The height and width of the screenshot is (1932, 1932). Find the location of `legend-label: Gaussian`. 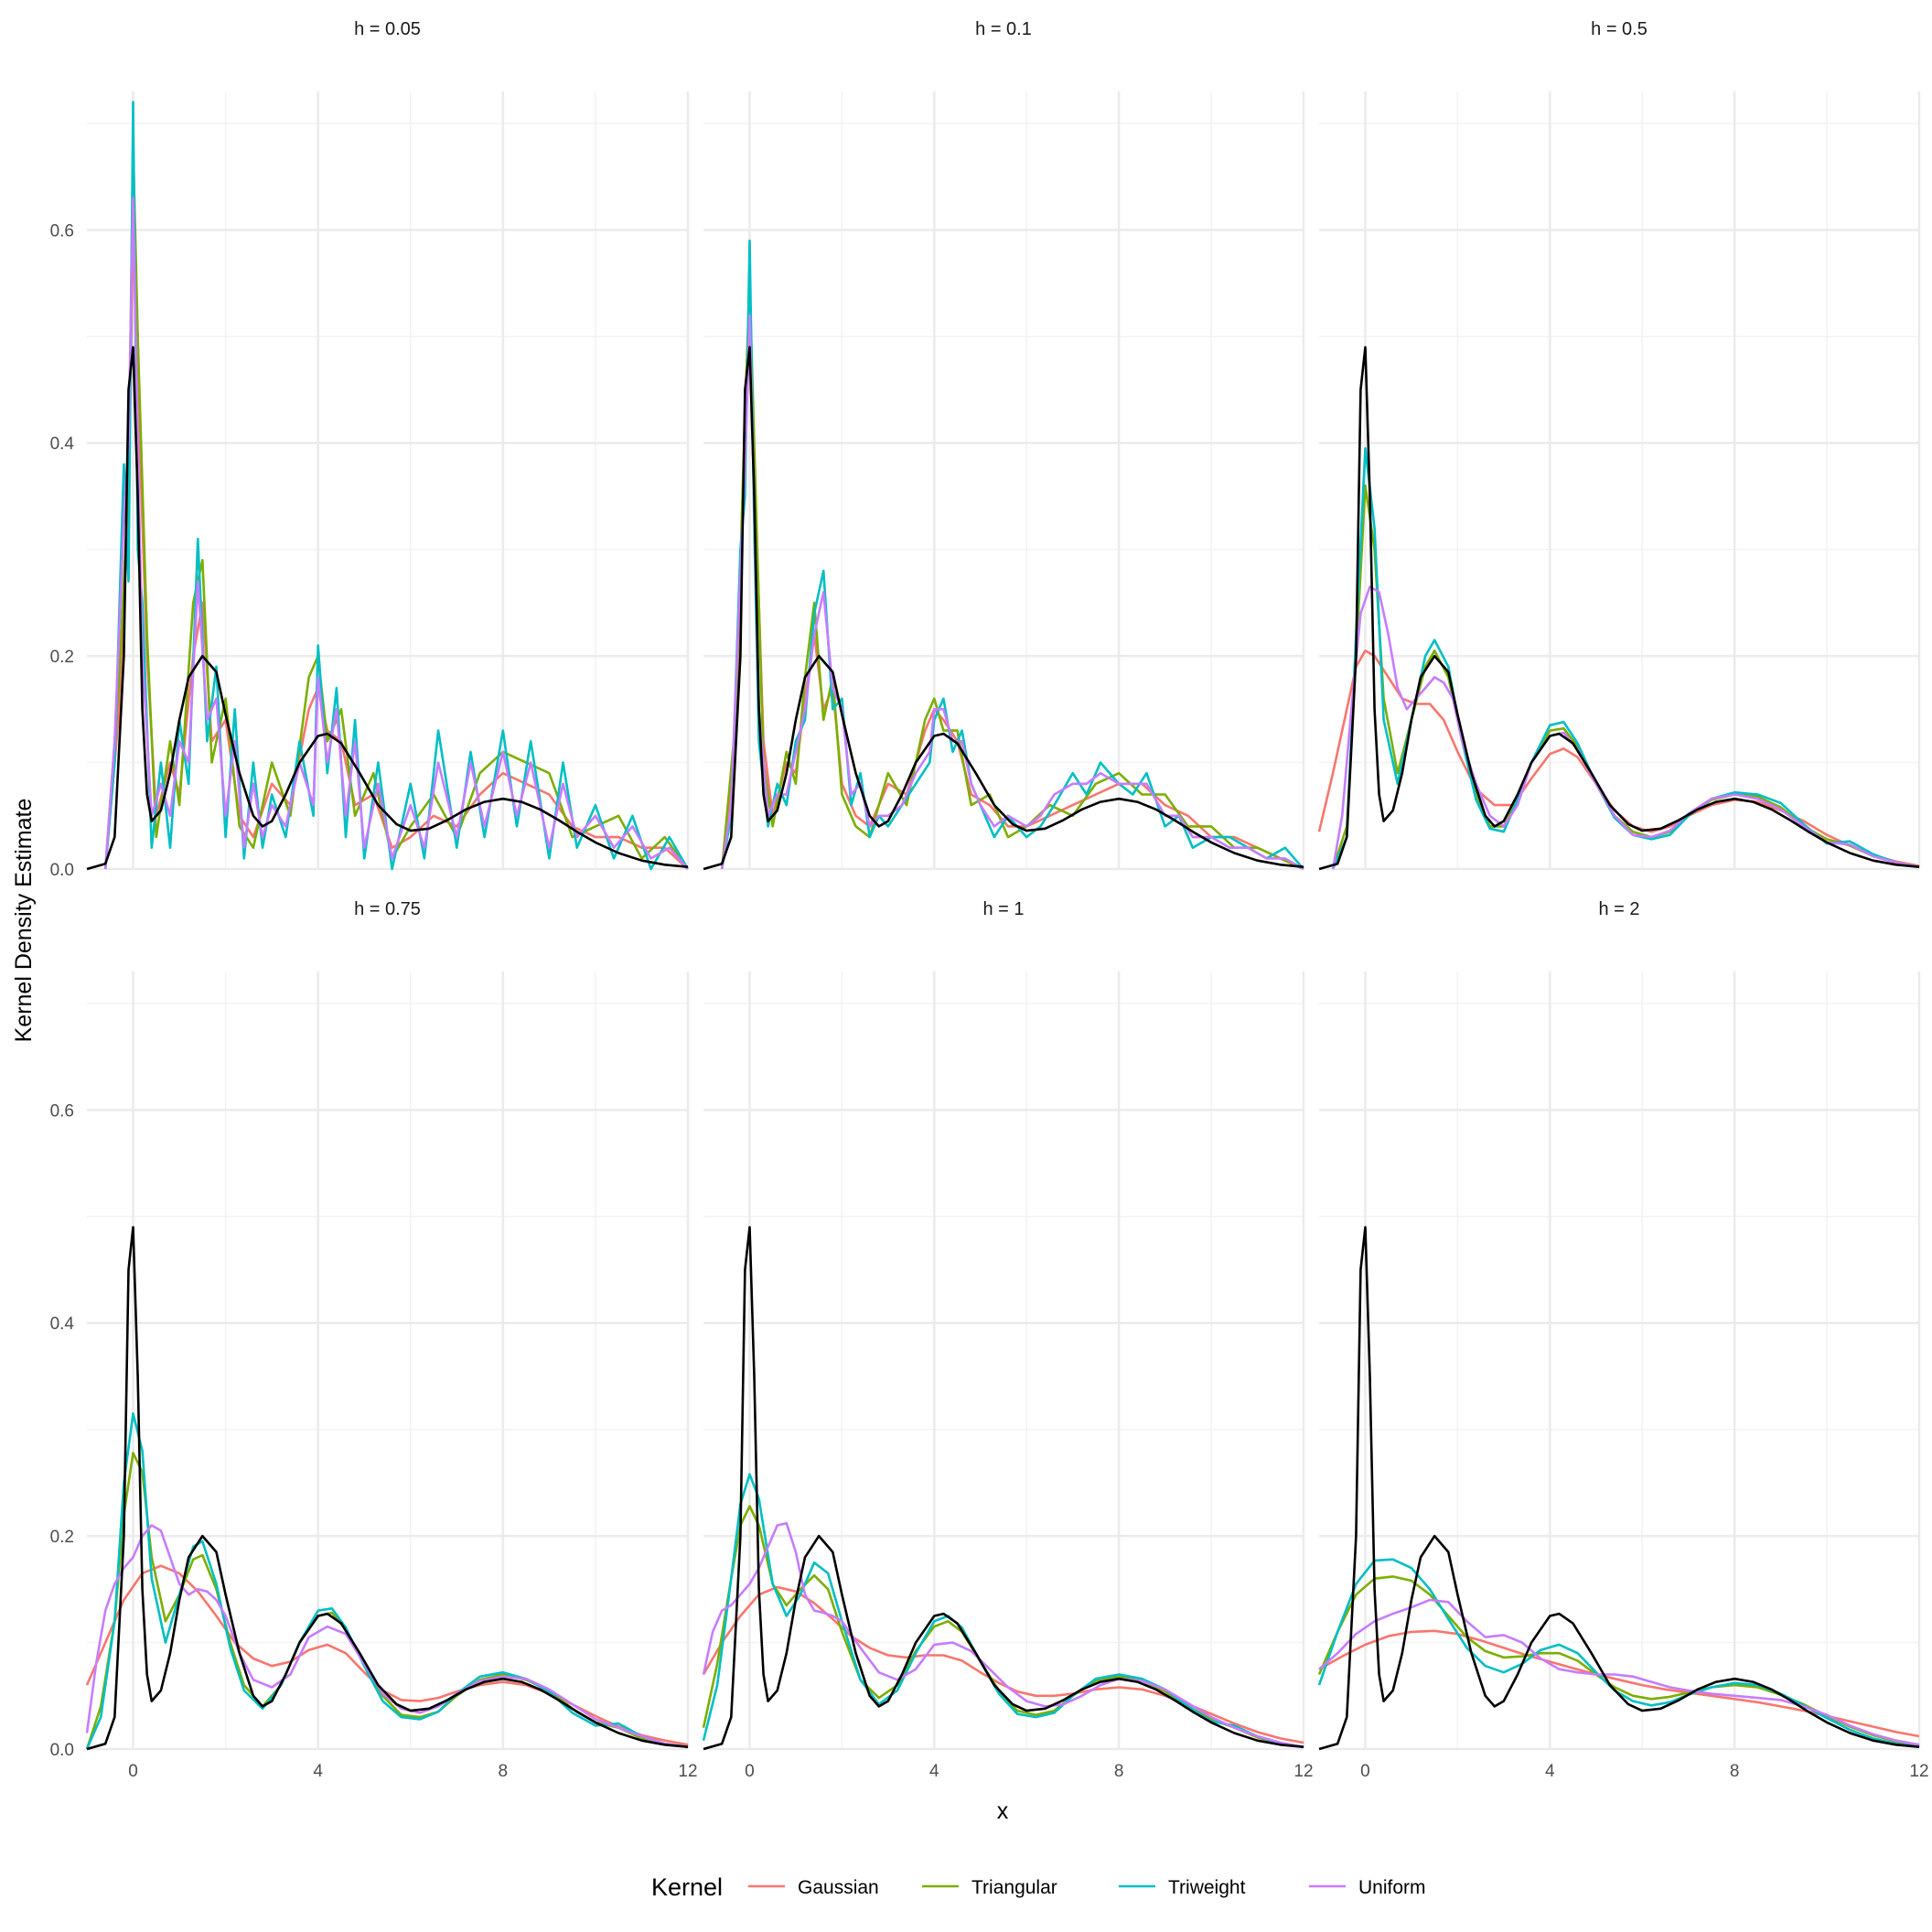

legend-label: Gaussian is located at coordinates (839, 1888).